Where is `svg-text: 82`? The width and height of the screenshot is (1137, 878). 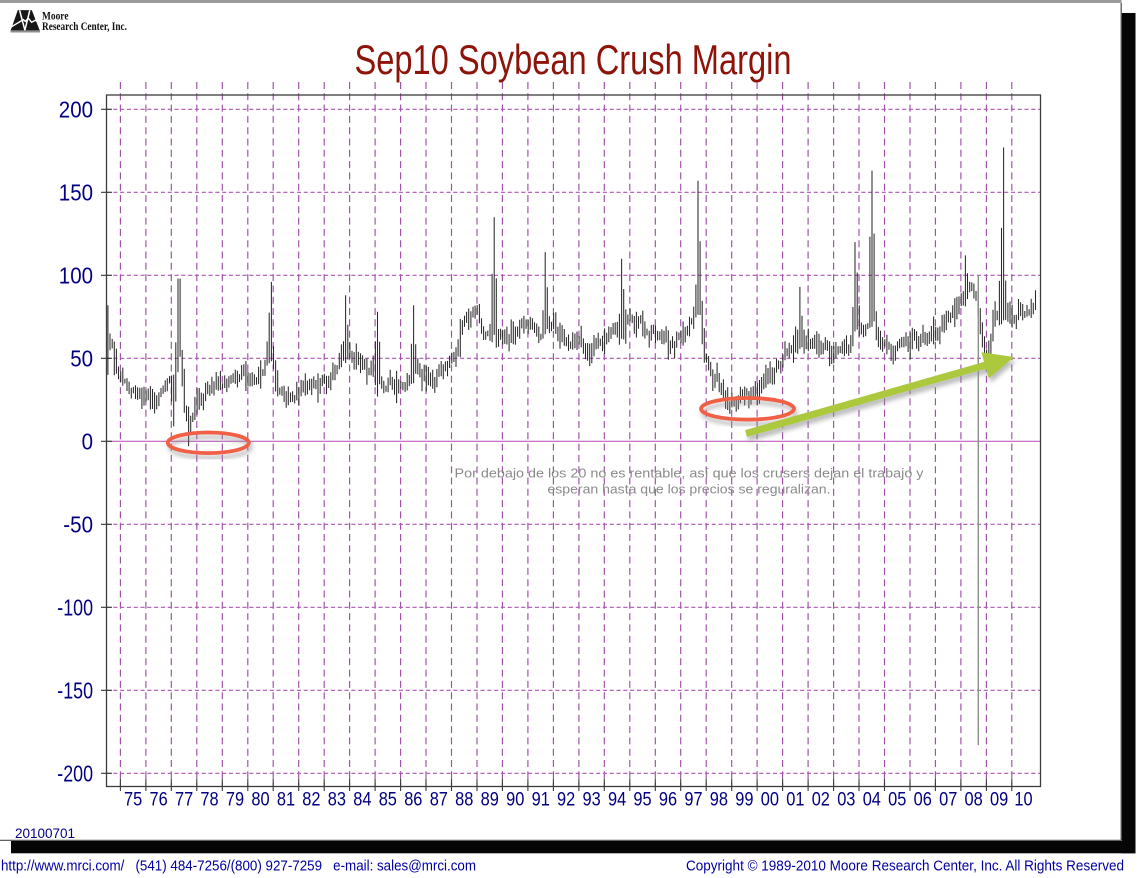 svg-text: 82 is located at coordinates (311, 800).